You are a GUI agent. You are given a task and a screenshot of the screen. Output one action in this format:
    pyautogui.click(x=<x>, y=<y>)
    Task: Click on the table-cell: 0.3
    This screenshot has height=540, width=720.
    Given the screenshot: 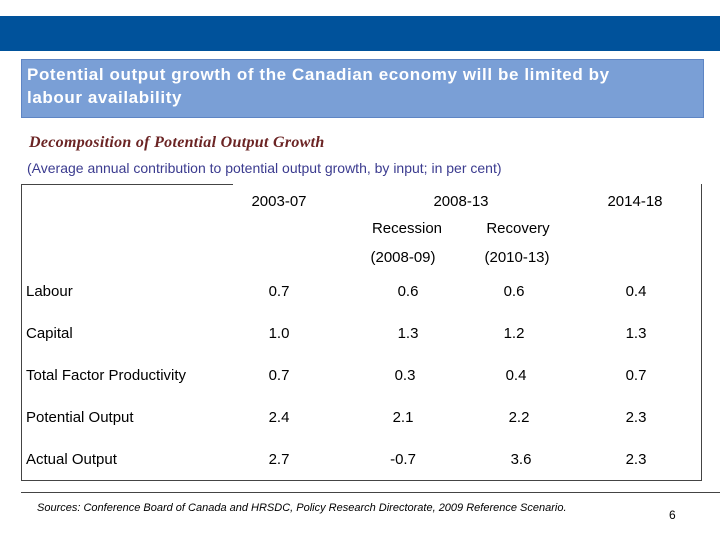 What is the action you would take?
    pyautogui.click(x=405, y=375)
    